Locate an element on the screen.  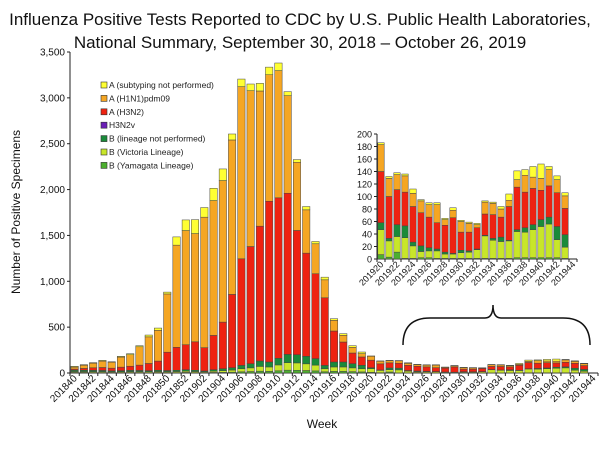
bar-201911-a-subtyping-not-performed- is located at coordinates (287, 93).